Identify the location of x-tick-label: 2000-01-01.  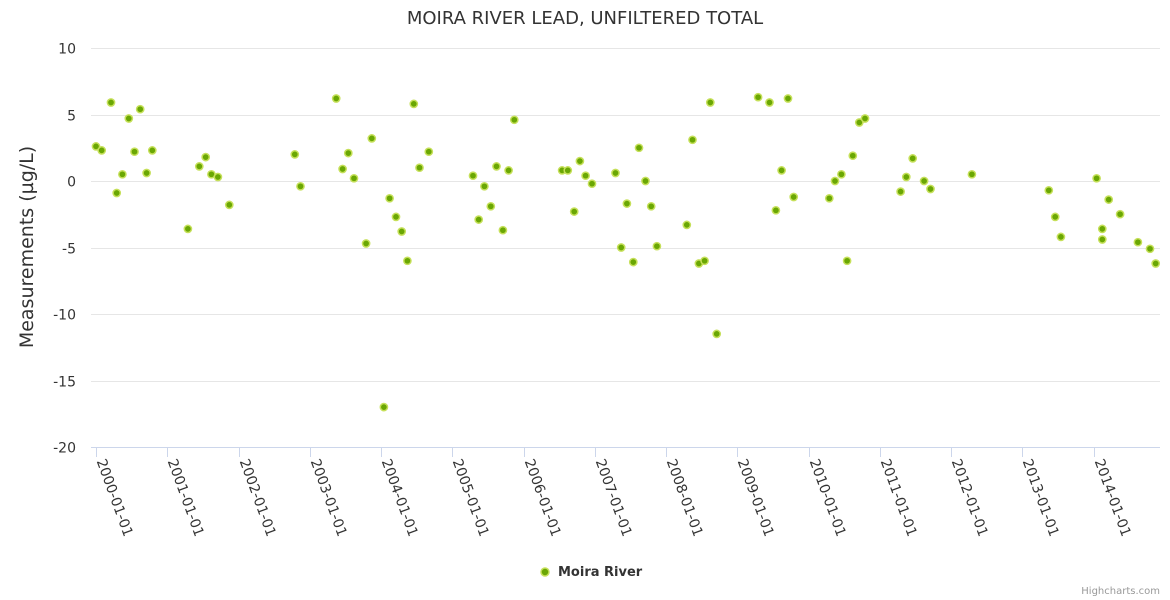
(114, 498).